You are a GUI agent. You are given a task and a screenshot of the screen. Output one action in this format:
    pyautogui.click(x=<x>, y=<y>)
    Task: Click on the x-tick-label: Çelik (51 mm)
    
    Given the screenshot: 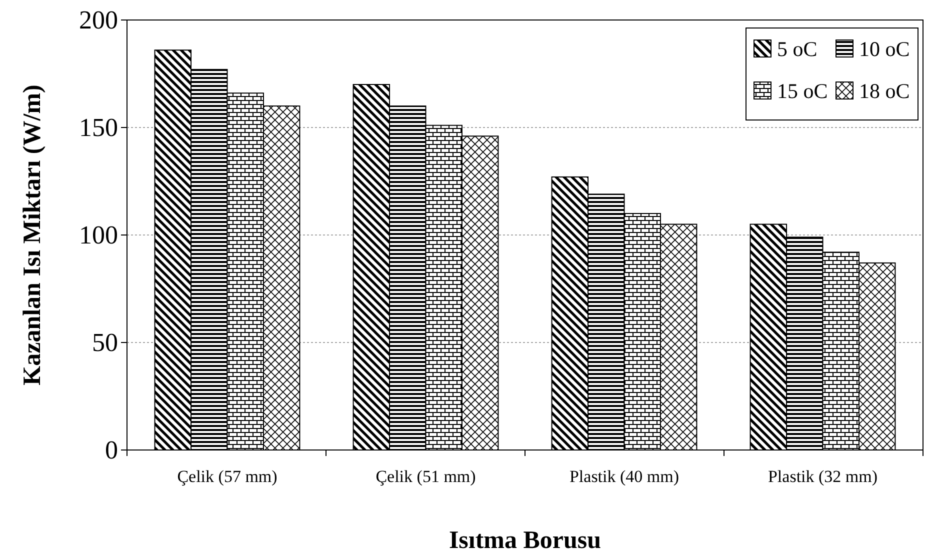 What is the action you would take?
    pyautogui.click(x=426, y=476)
    